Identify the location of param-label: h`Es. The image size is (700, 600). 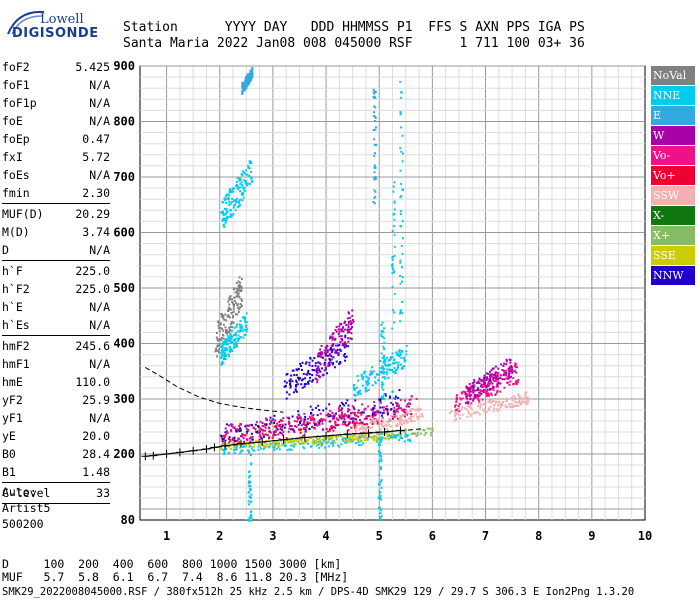
(16, 325).